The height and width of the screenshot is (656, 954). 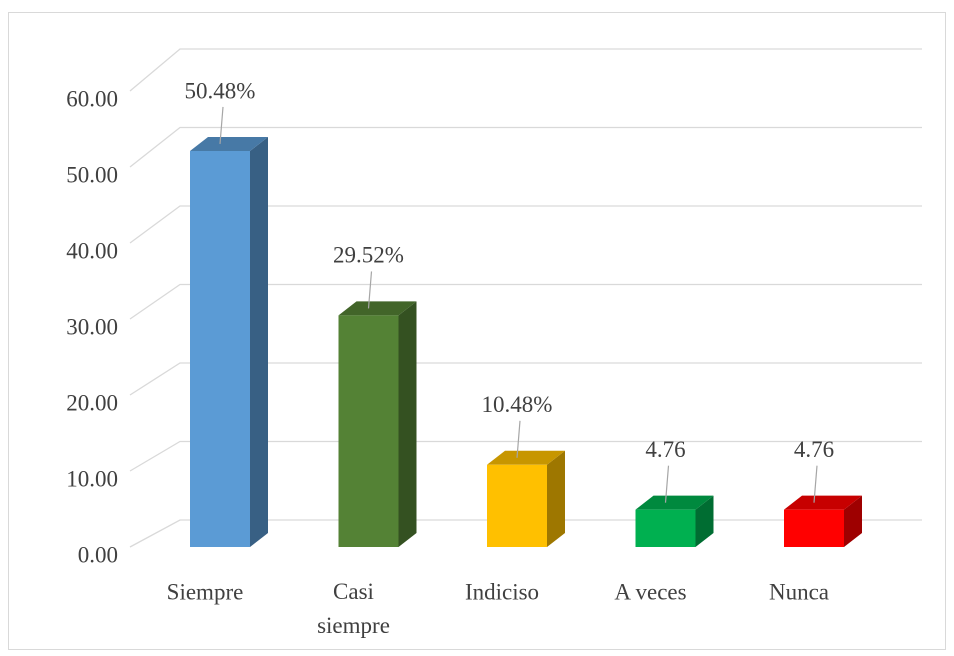 I want to click on y-tick-label: 20.00, so click(x=92, y=402).